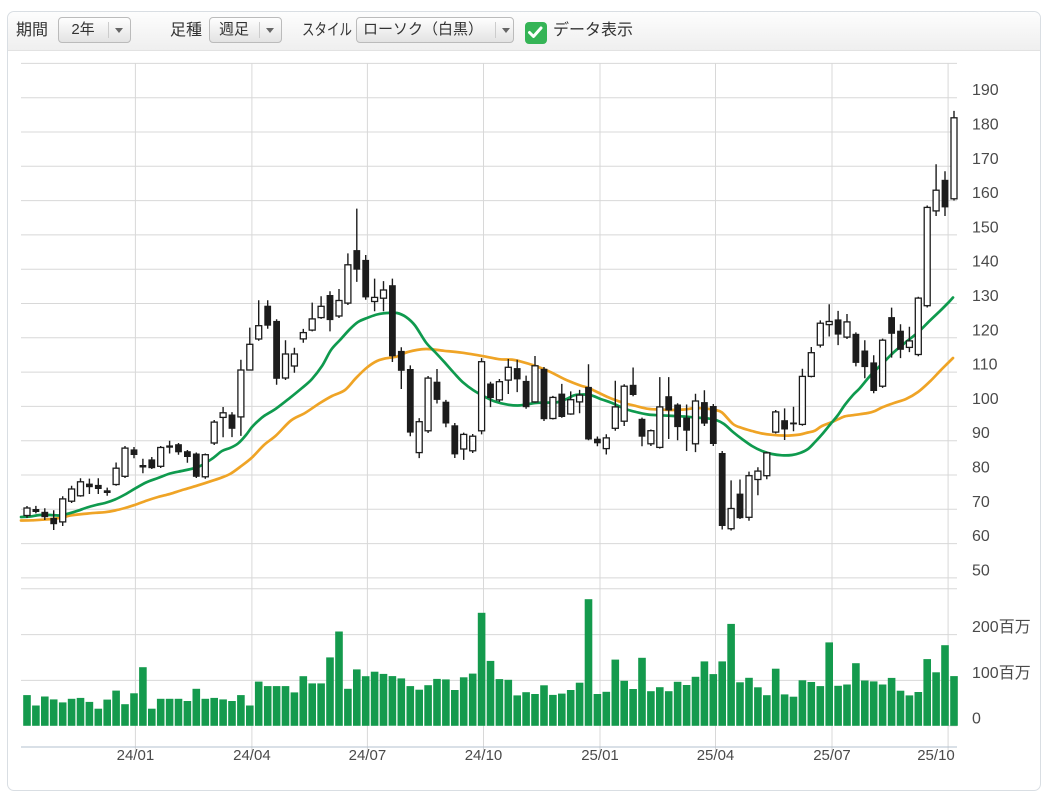 Image resolution: width=1053 pixels, height=798 pixels. What do you see at coordinates (981, 570) in the screenshot?
I see `svg-text: 50` at bounding box center [981, 570].